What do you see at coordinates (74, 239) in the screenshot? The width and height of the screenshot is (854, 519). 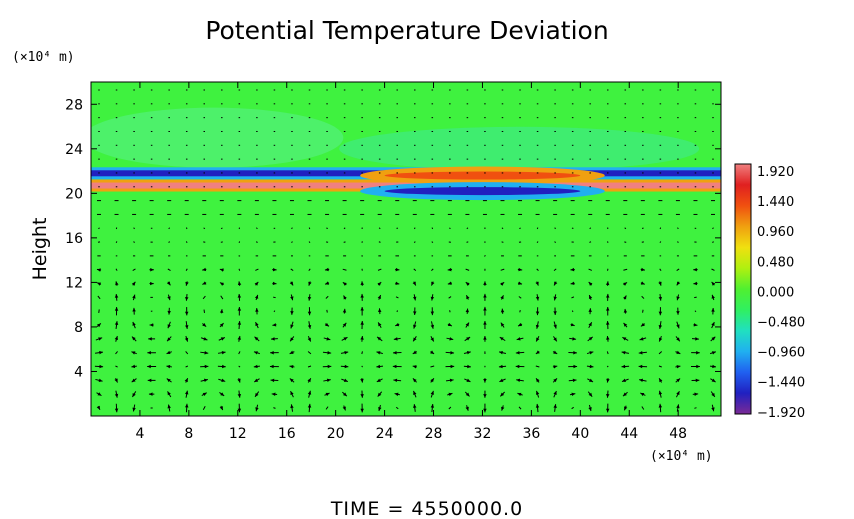 I see `y-tick-label: 16` at bounding box center [74, 239].